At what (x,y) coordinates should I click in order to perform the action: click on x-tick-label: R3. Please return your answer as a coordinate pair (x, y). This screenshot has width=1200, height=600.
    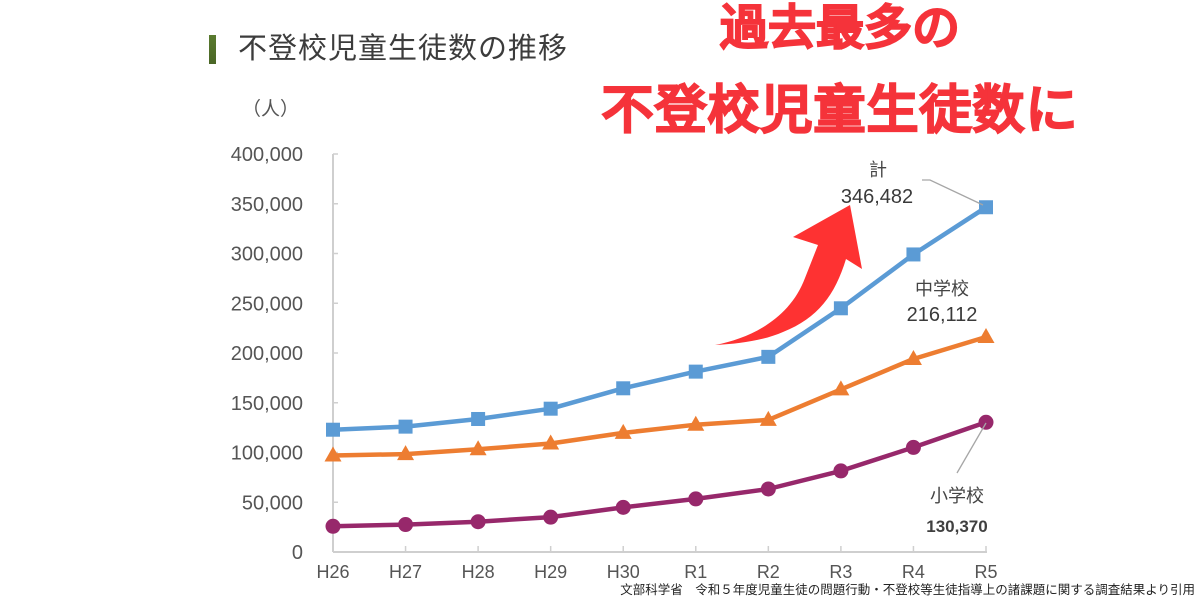
    Looking at the image, I should click on (840, 572).